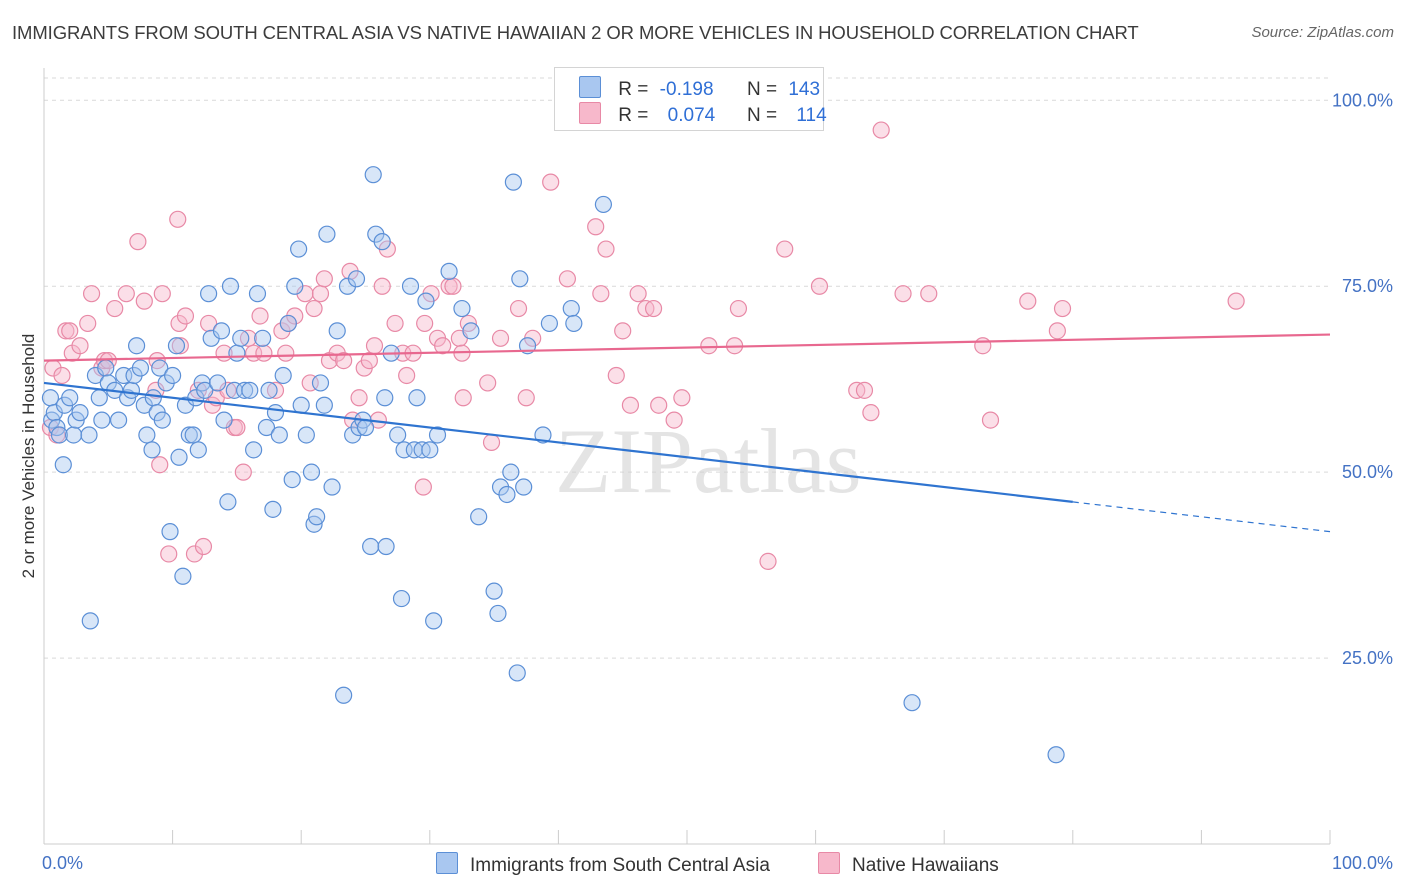  What do you see at coordinates (690, 99) in the screenshot?
I see `legend: R = -0.198 N = 143 R = 0.074 N = 114` at bounding box center [690, 99].